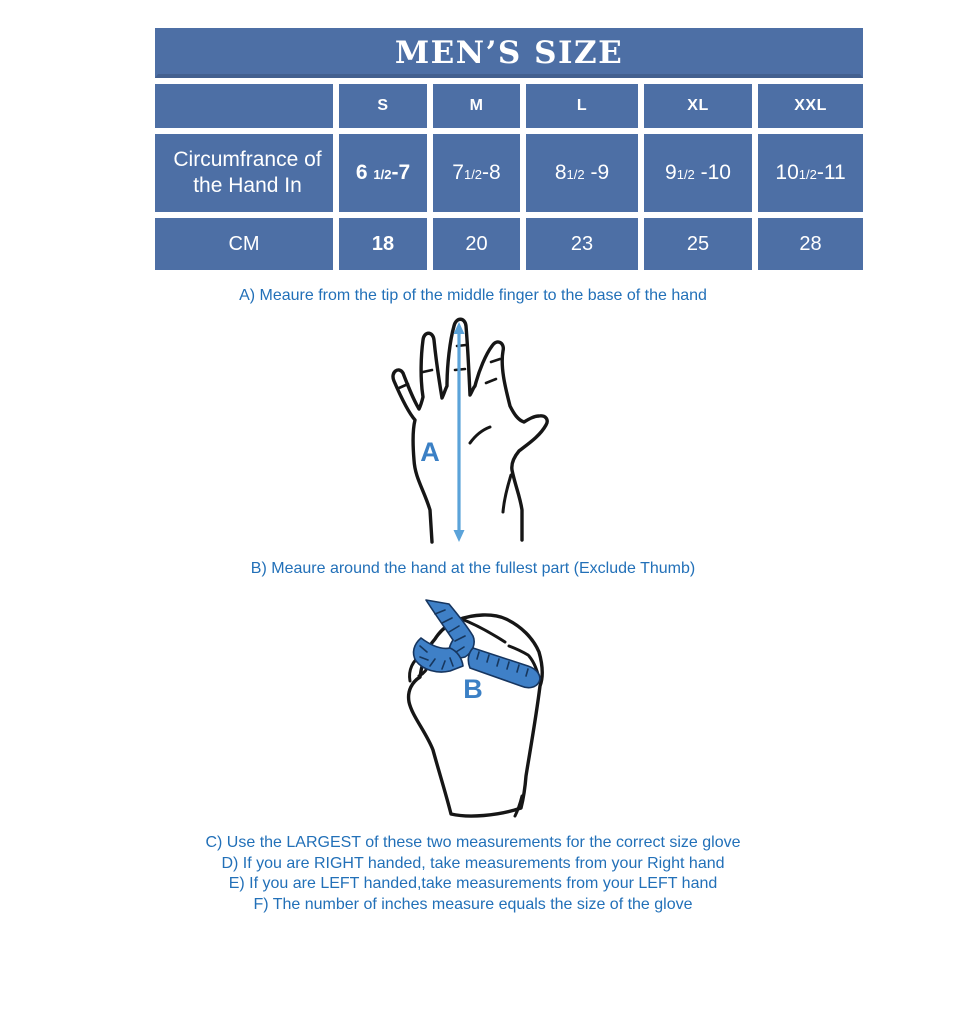 Image resolution: width=956 pixels, height=1024 pixels. What do you see at coordinates (811, 244) in the screenshot?
I see `cm-value-xxl: 28` at bounding box center [811, 244].